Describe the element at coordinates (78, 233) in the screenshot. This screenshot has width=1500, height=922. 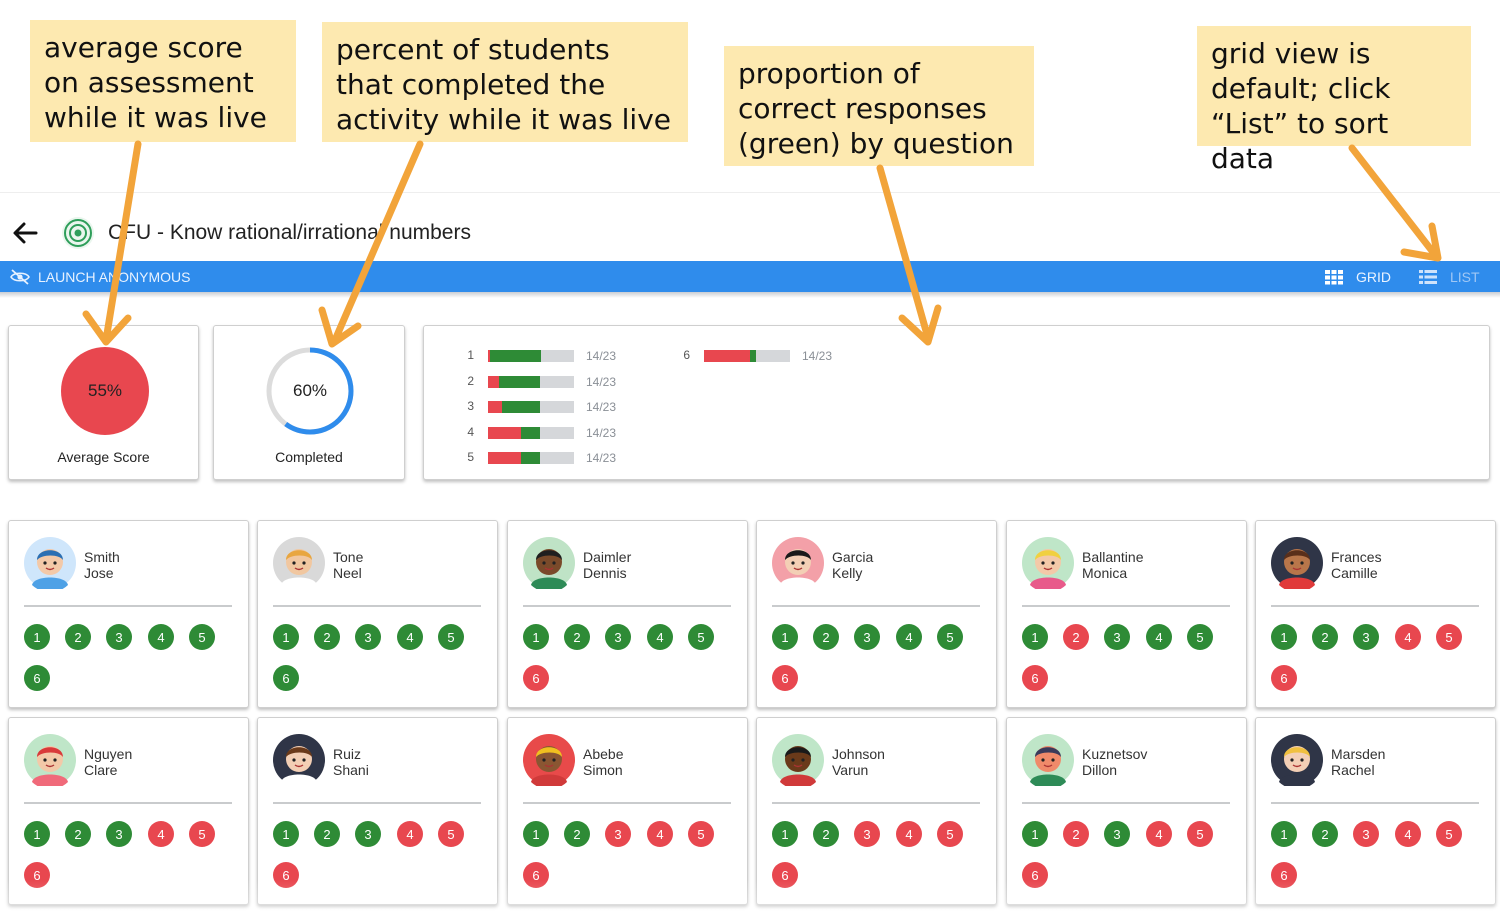
I see `activity-target-icon` at that location.